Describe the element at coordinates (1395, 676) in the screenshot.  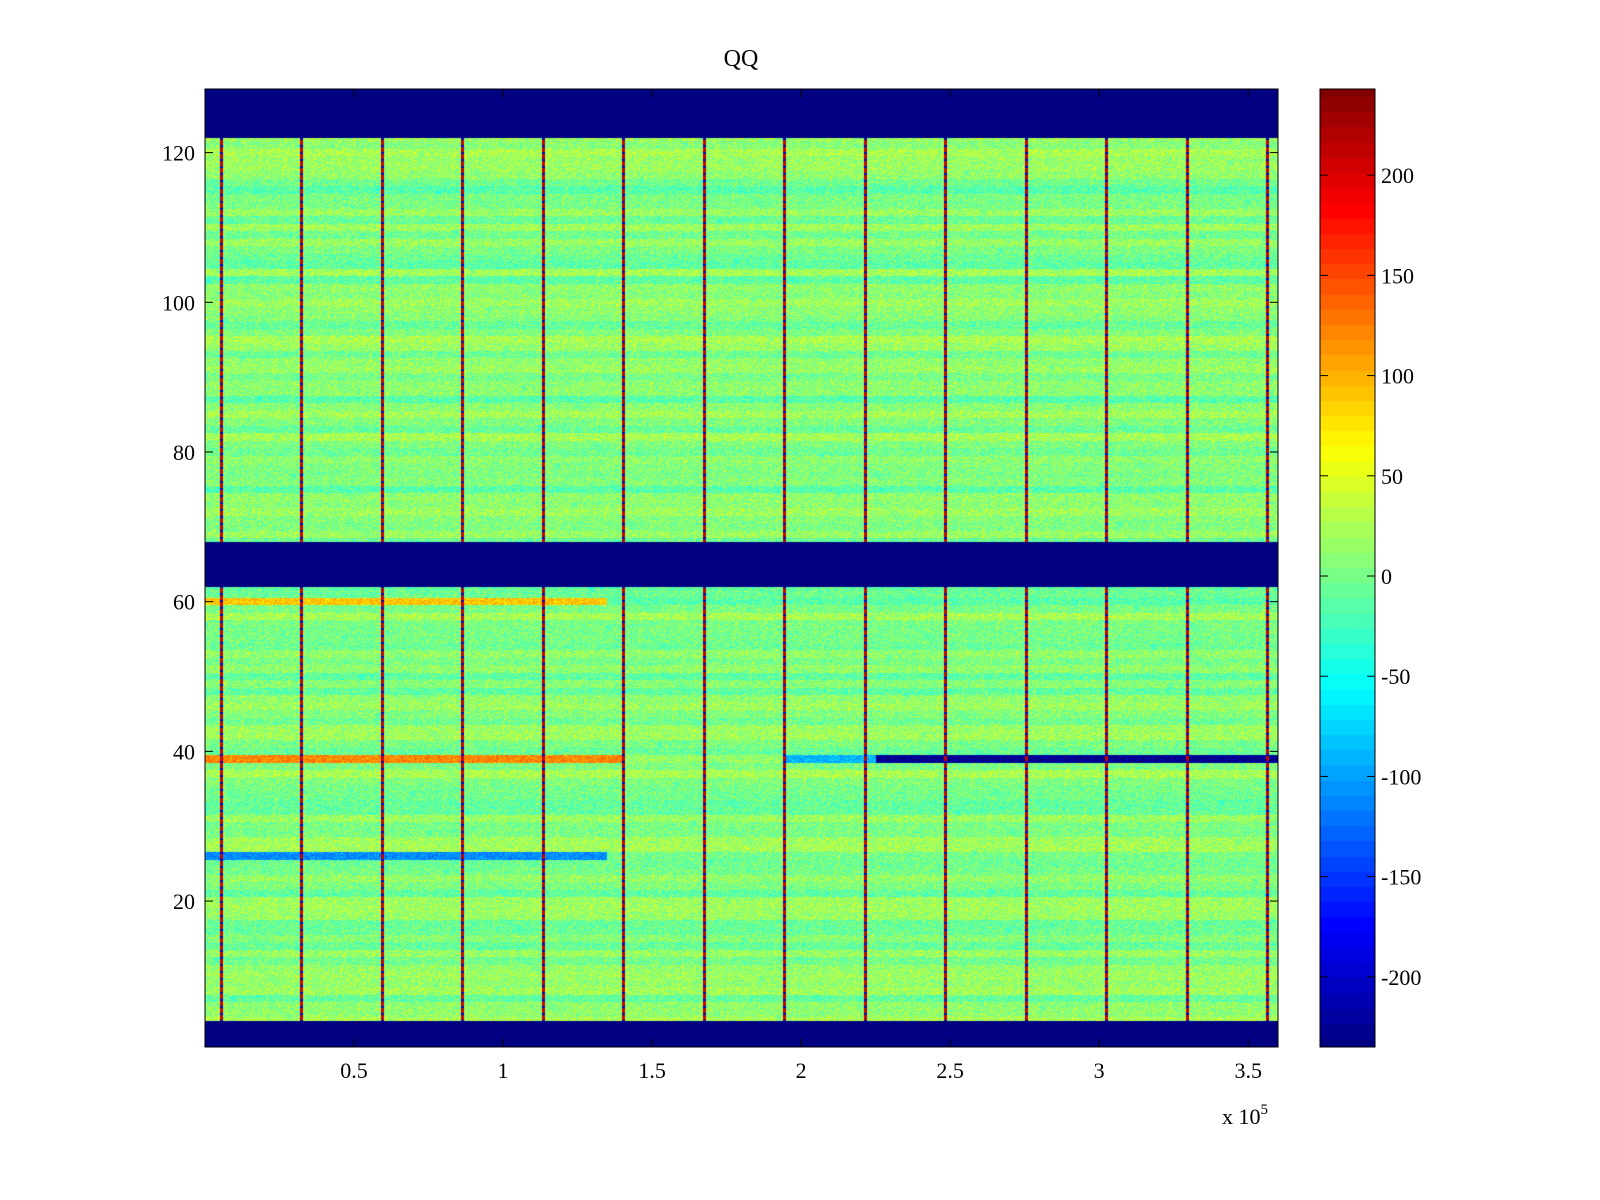
I see `colorbar-tick-label: -50` at that location.